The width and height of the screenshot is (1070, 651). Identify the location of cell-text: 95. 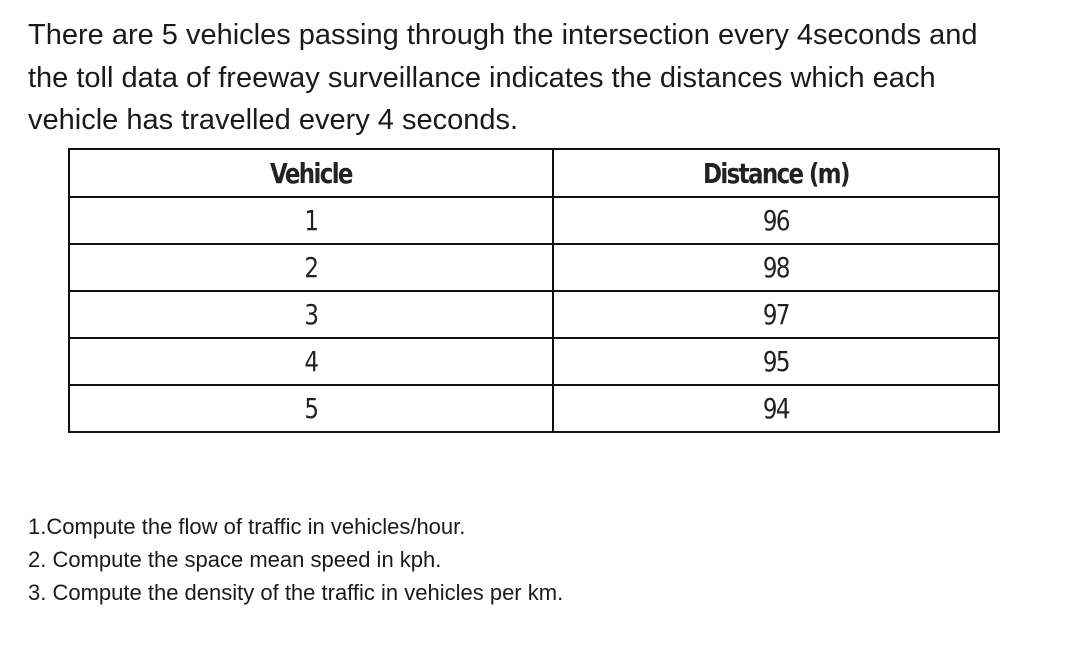
(777, 361).